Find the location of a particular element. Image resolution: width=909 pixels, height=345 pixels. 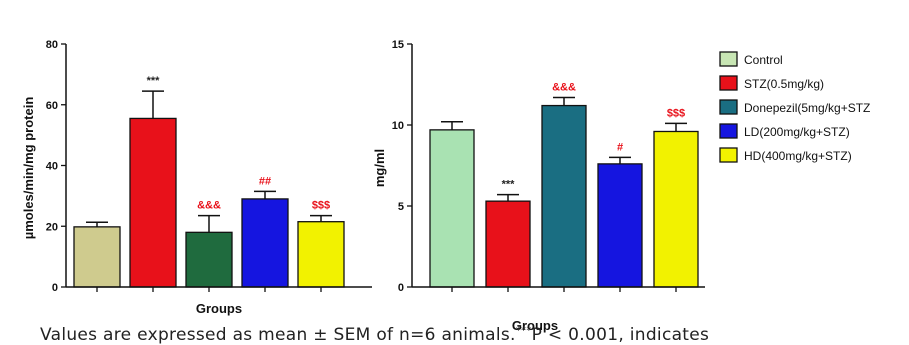

legend-label: LD(200mg/kg+STZ) is located at coordinates (797, 132).